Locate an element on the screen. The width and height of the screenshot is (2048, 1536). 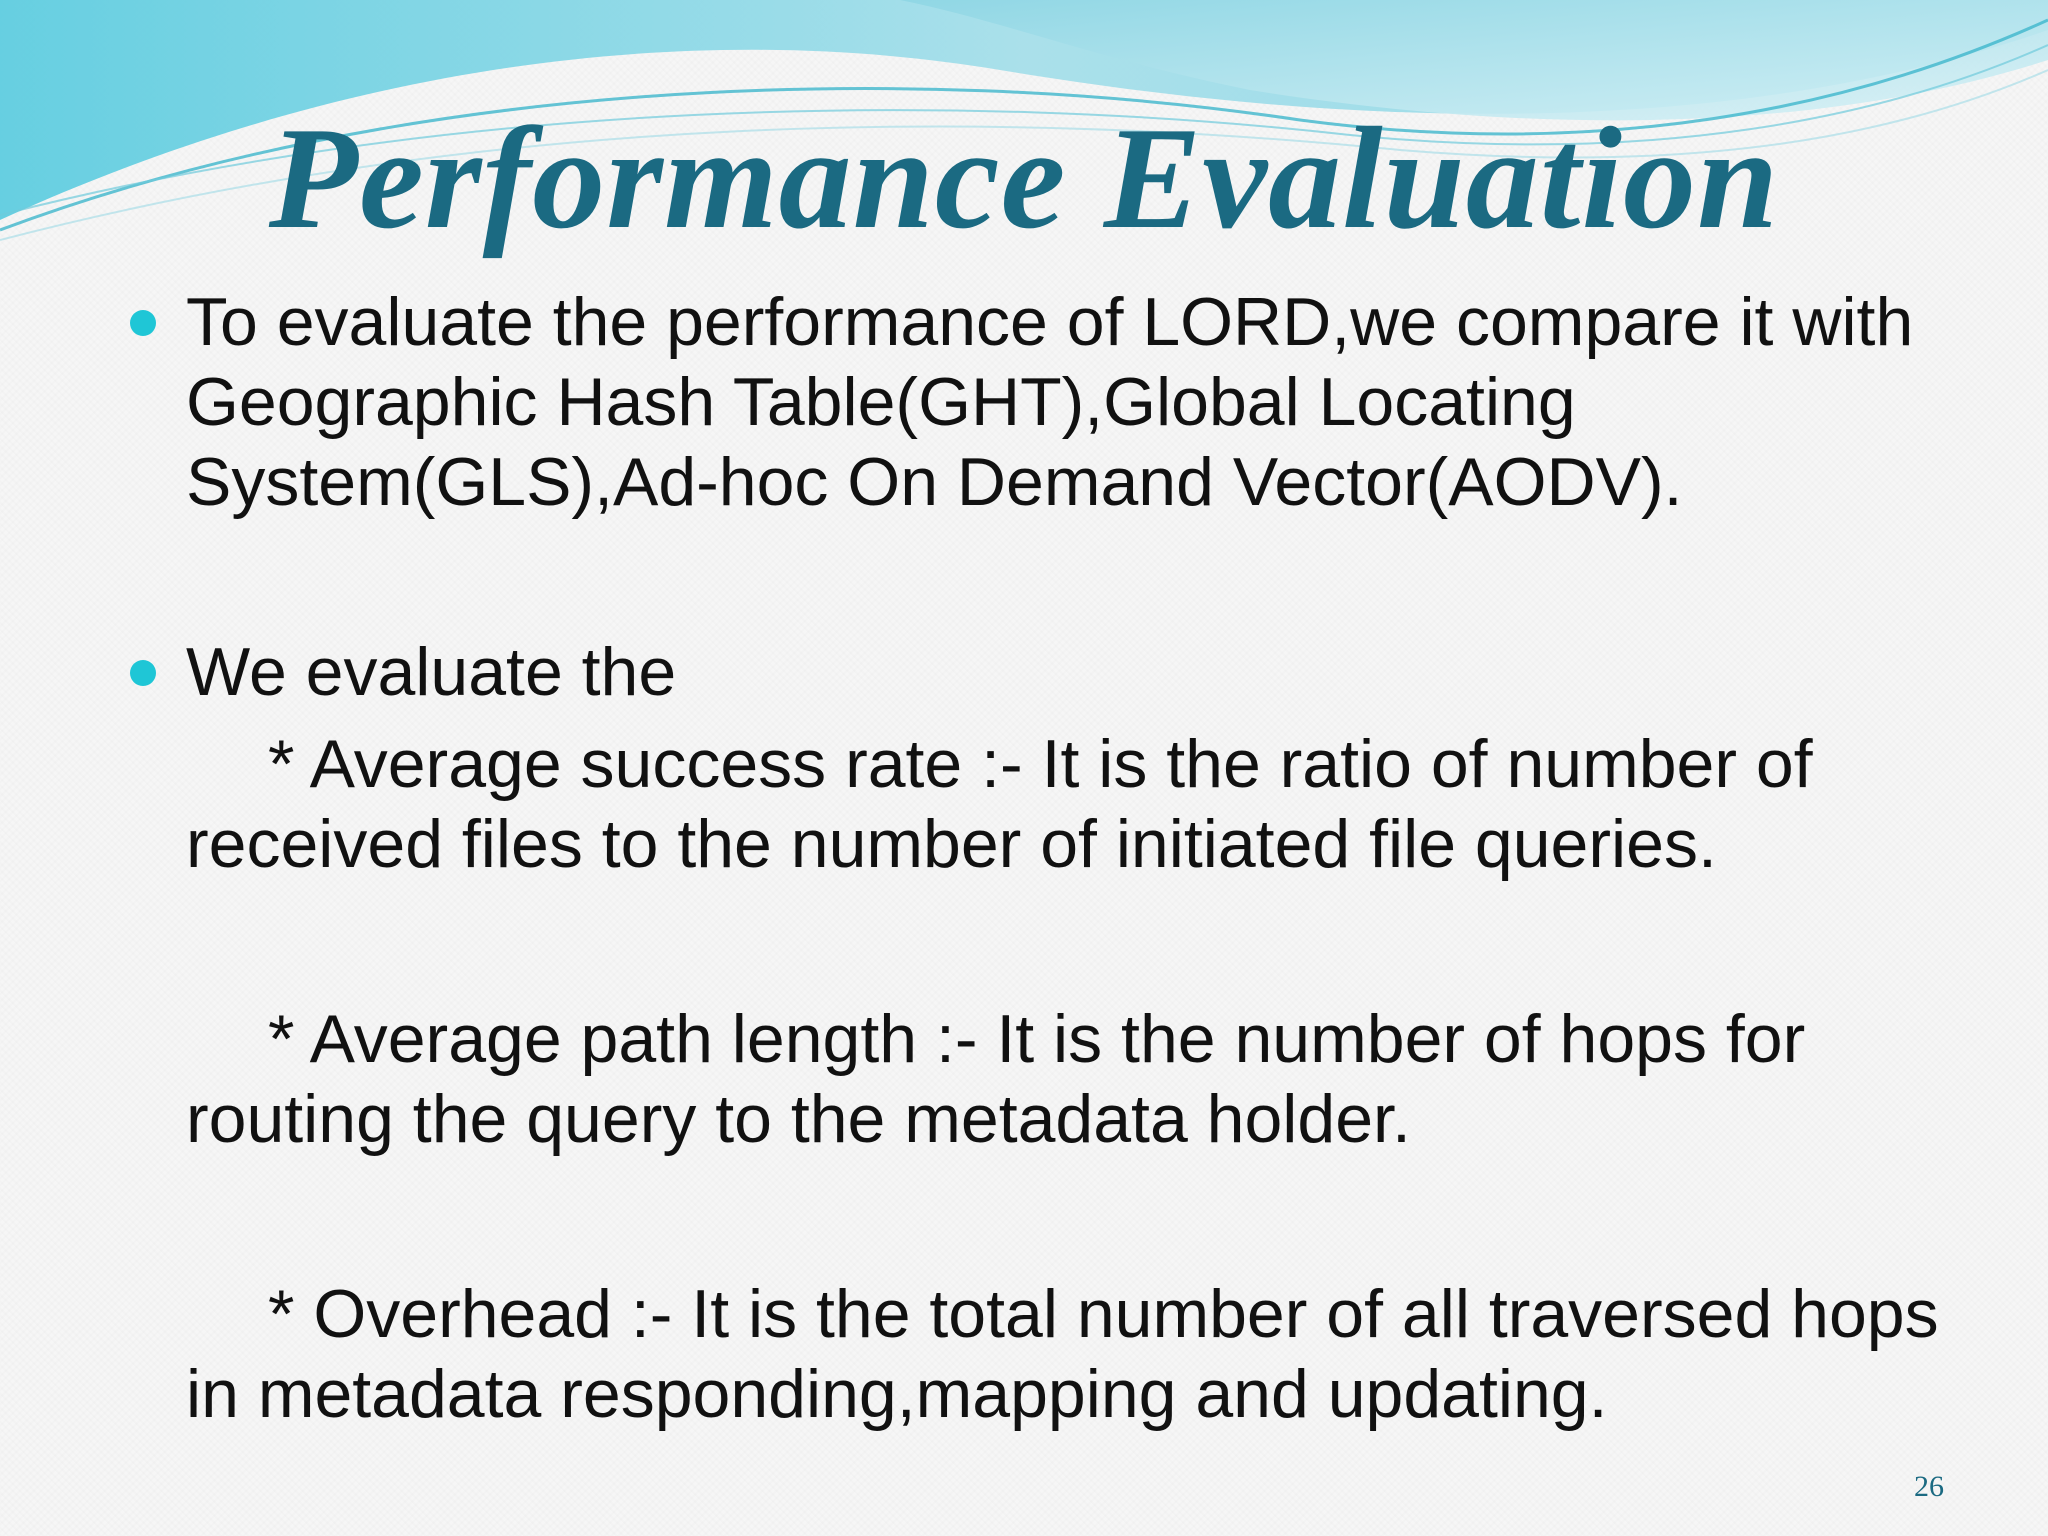
bullet-item-metrics: We evaluate the is located at coordinates (1058, 672).